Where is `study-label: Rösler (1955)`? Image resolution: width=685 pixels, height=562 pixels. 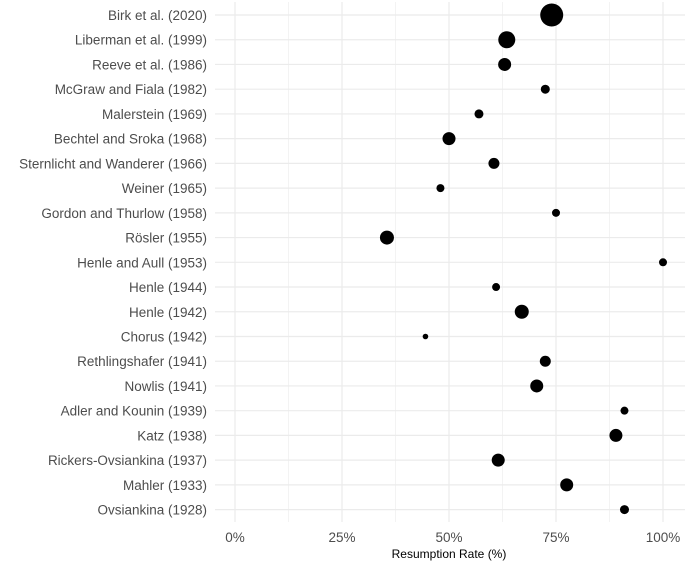
study-label: Rösler (1955) is located at coordinates (166, 238).